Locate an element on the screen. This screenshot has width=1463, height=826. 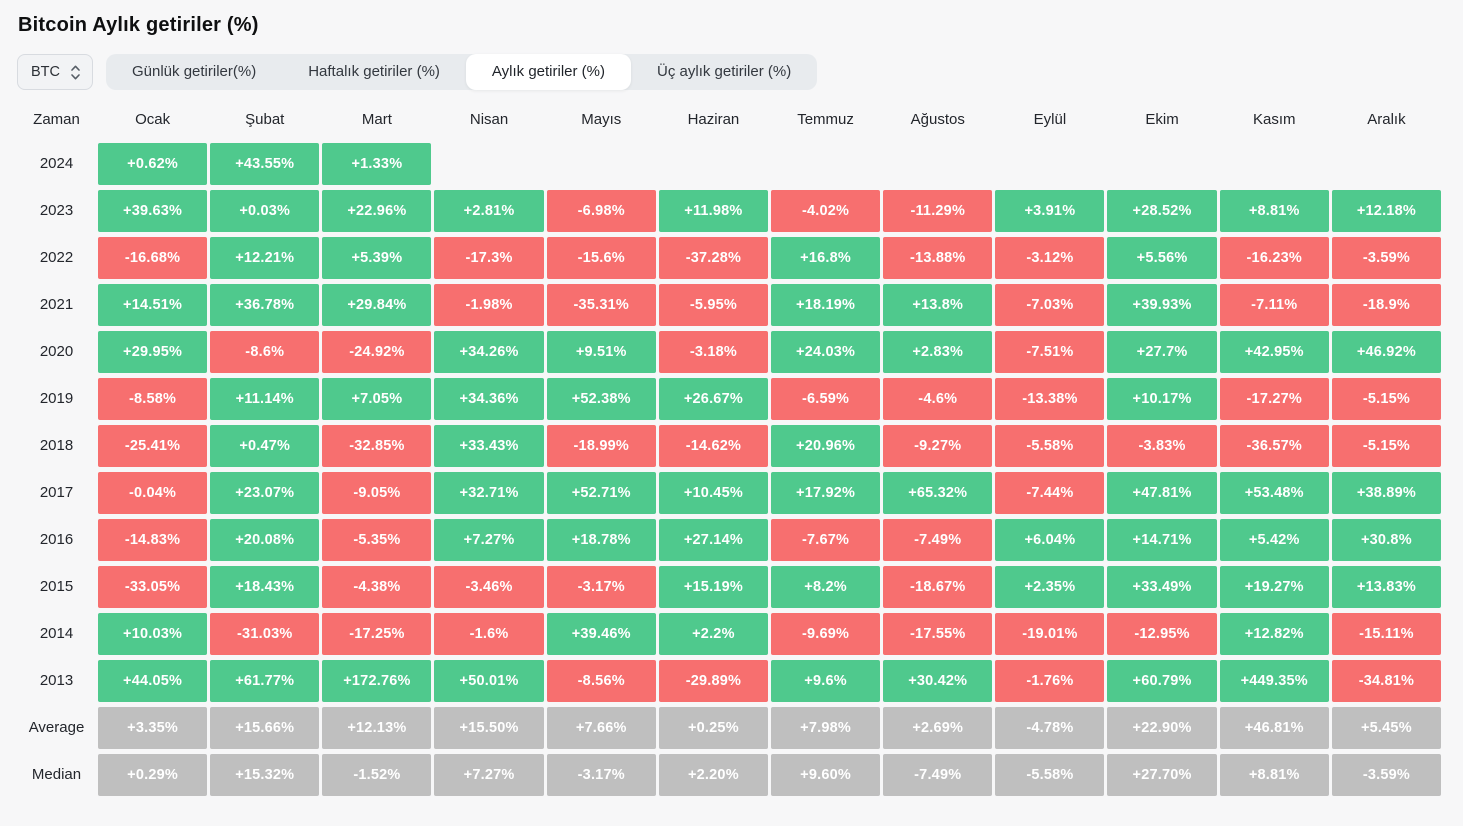
return-cell: +36.78% is located at coordinates (265, 305).